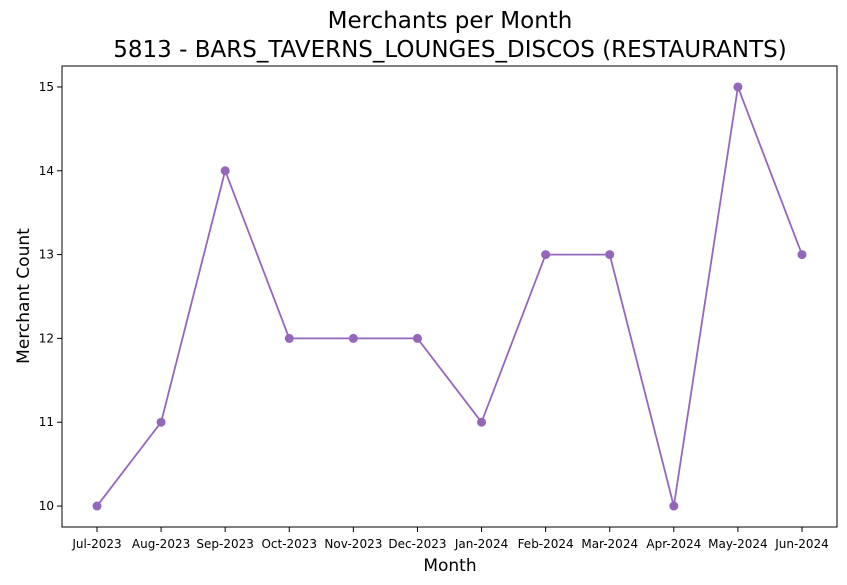  I want to click on x-tick-label: Apr-2024, so click(673, 544).